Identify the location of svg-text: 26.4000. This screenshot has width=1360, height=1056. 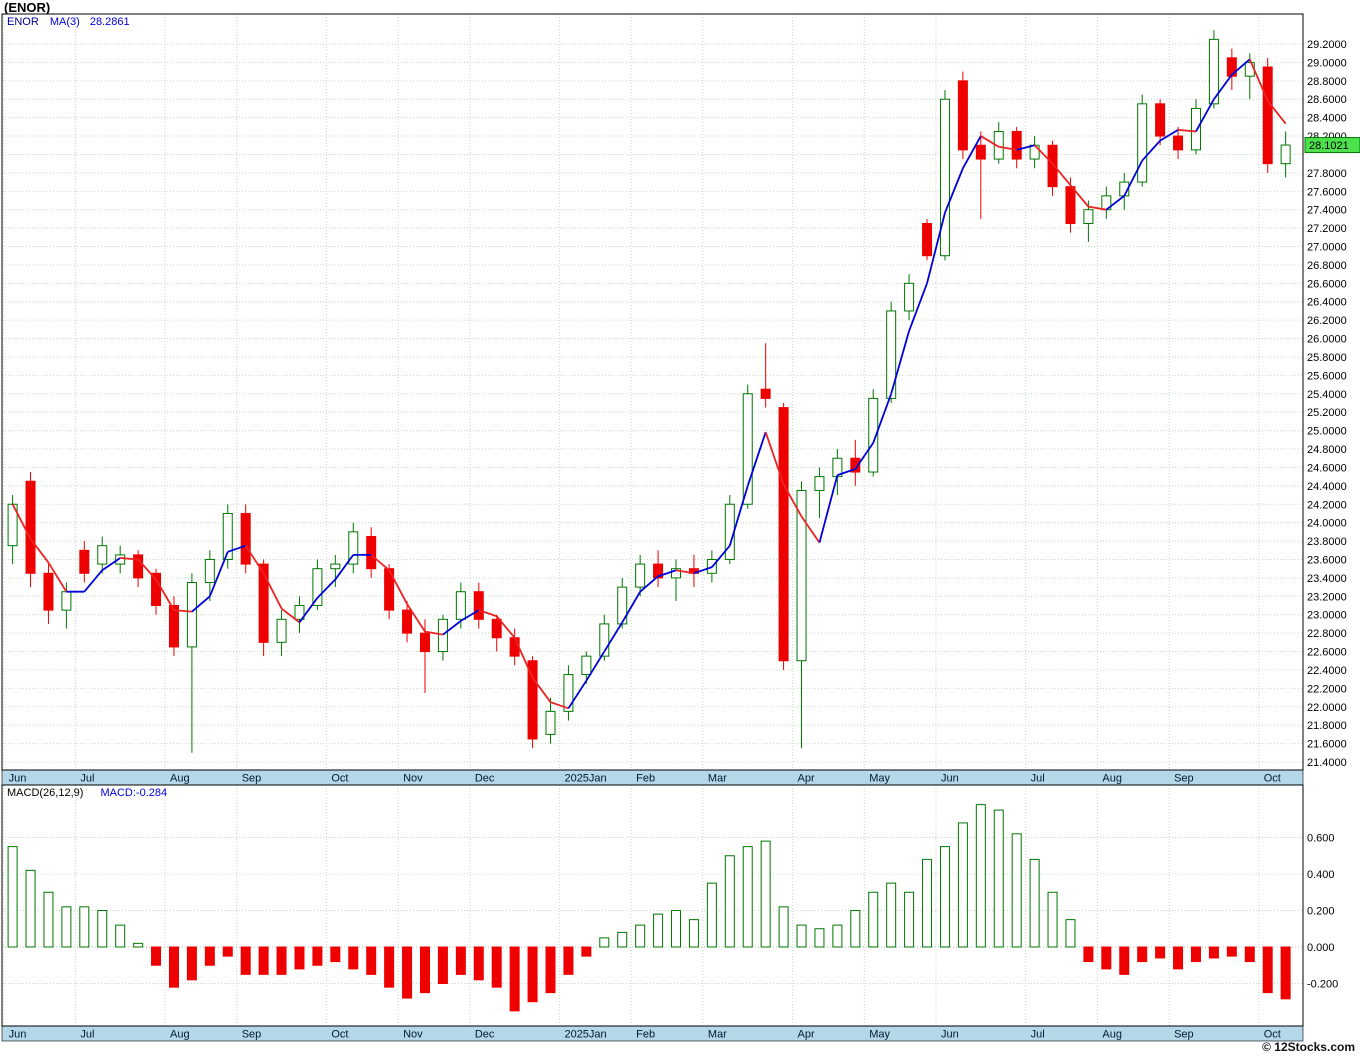
(1327, 303).